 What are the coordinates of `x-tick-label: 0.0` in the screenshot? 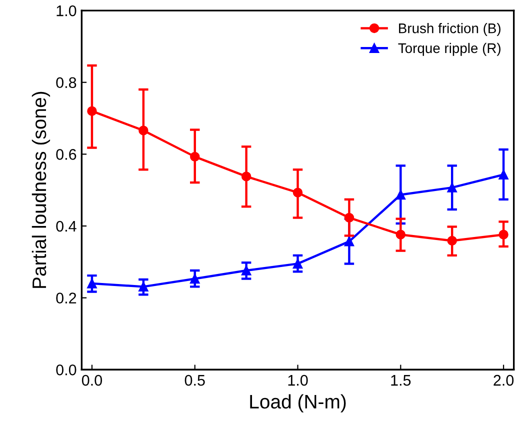 It's located at (92, 380).